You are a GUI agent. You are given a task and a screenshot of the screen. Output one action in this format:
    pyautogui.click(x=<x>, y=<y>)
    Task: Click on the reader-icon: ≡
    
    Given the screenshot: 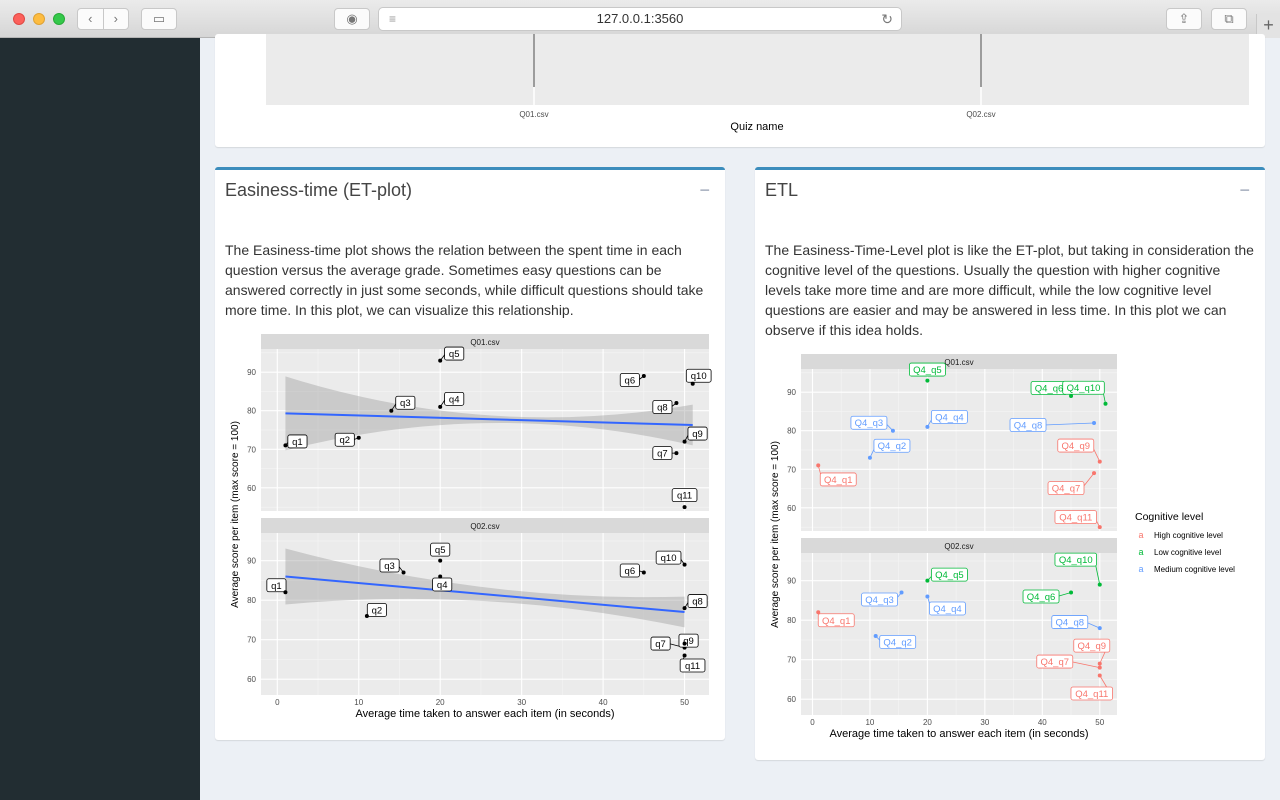 What is the action you would take?
    pyautogui.click(x=393, y=19)
    